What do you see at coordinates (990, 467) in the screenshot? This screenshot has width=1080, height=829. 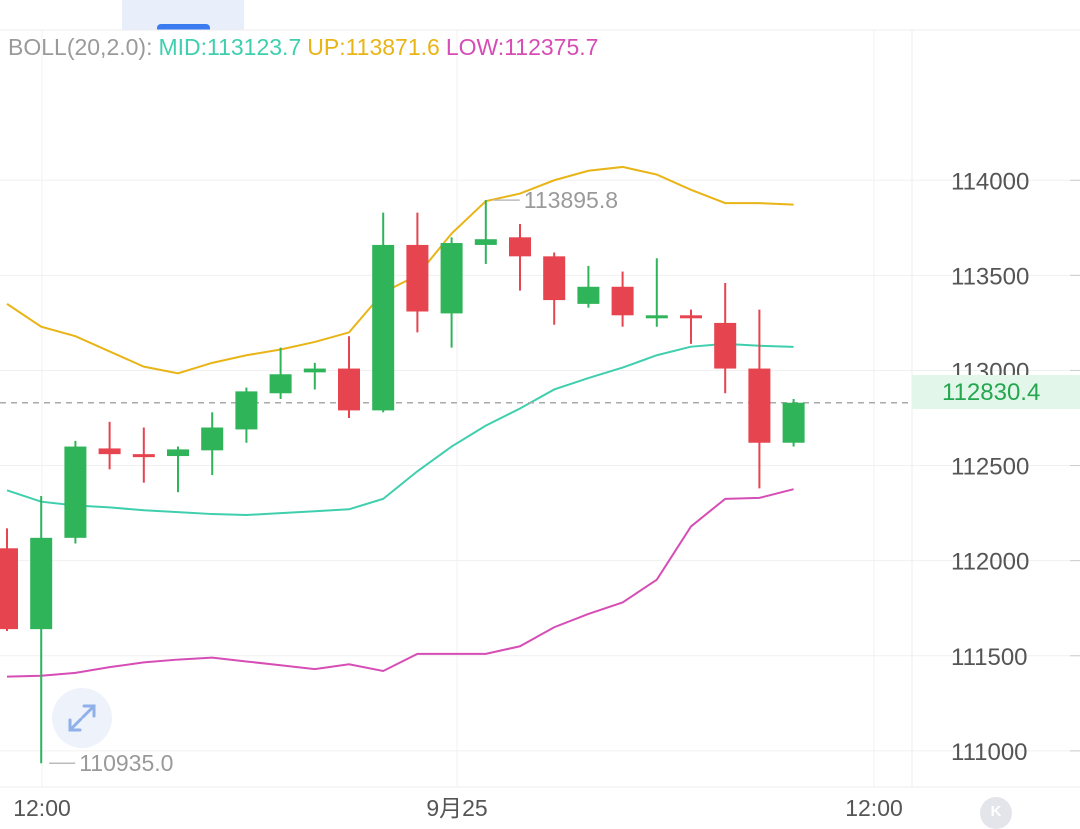 I see `y-tick-label: 112500` at bounding box center [990, 467].